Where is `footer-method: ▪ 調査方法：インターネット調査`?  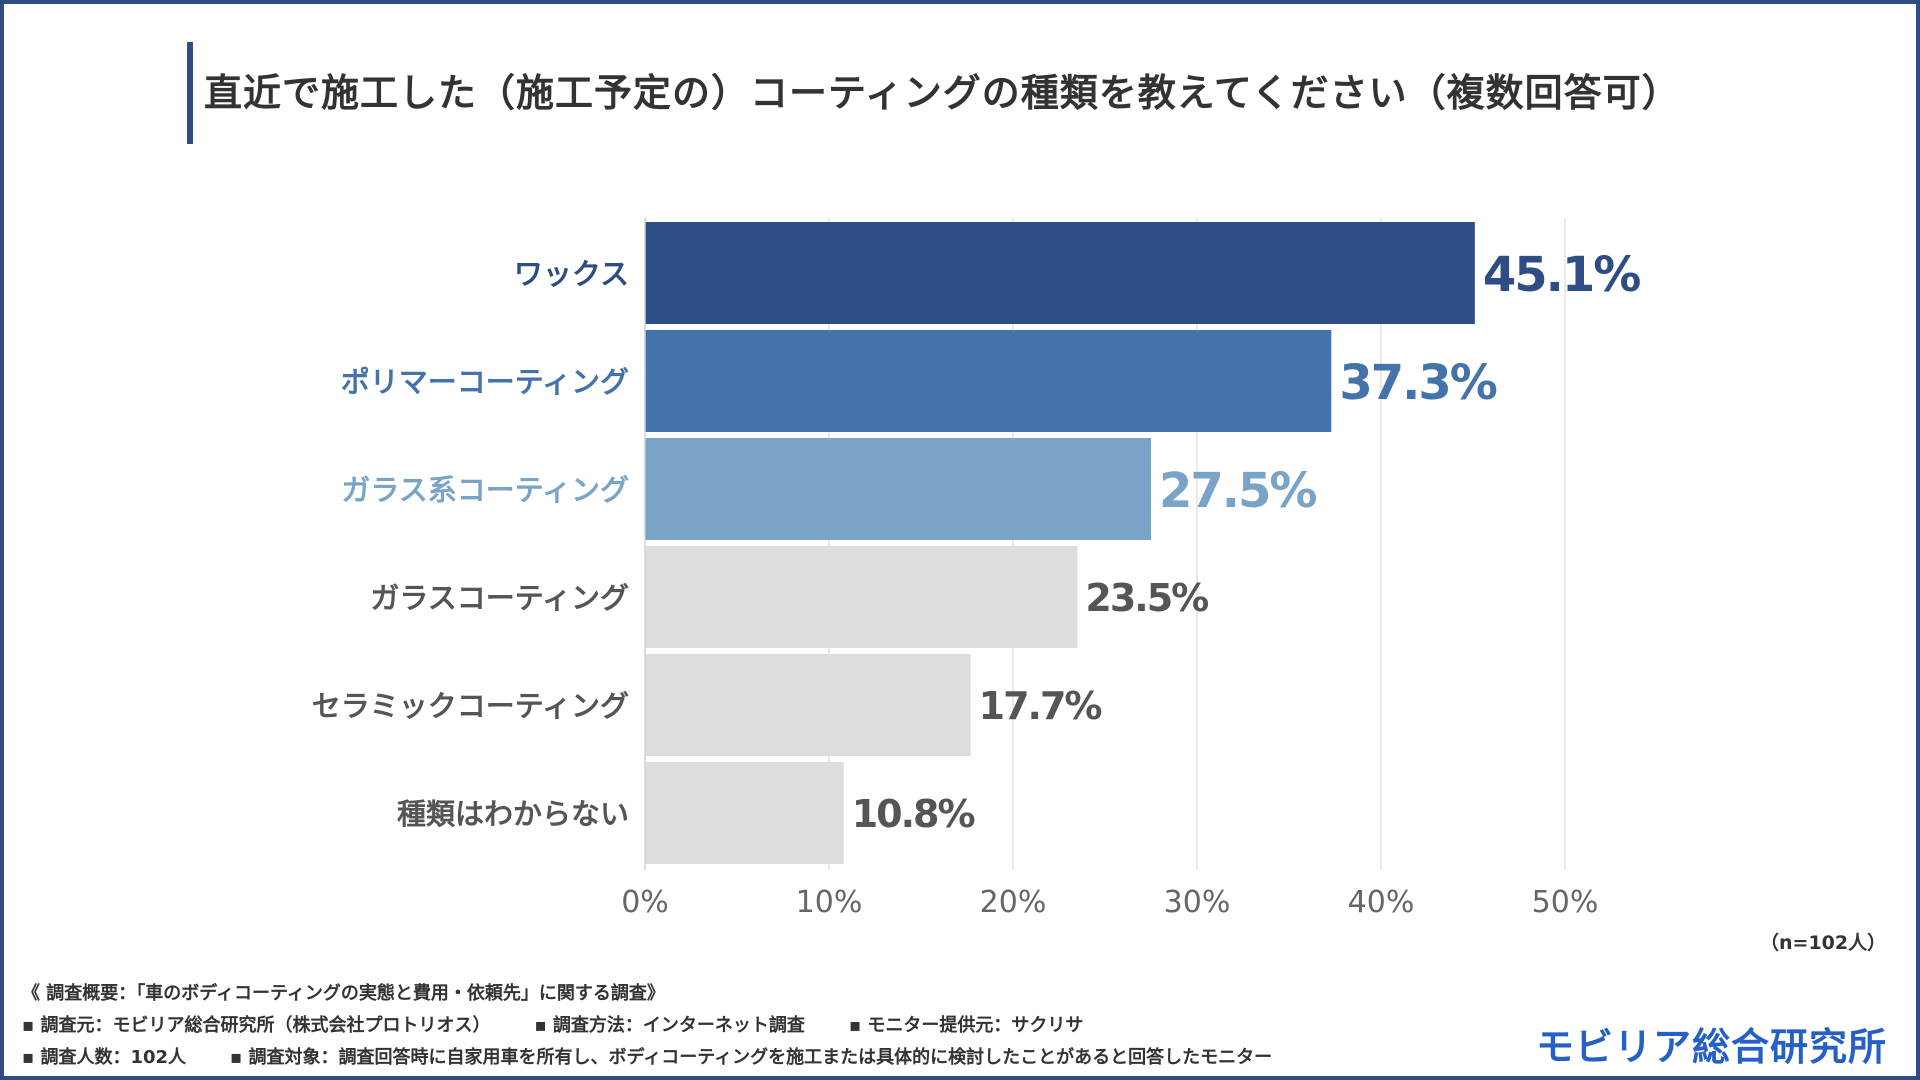 footer-method: ▪ 調査方法：インターネット調査 is located at coordinates (669, 1025).